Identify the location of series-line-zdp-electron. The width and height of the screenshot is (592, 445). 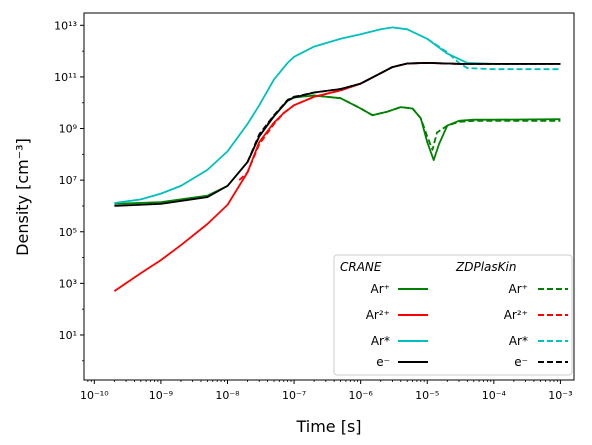
(403, 112).